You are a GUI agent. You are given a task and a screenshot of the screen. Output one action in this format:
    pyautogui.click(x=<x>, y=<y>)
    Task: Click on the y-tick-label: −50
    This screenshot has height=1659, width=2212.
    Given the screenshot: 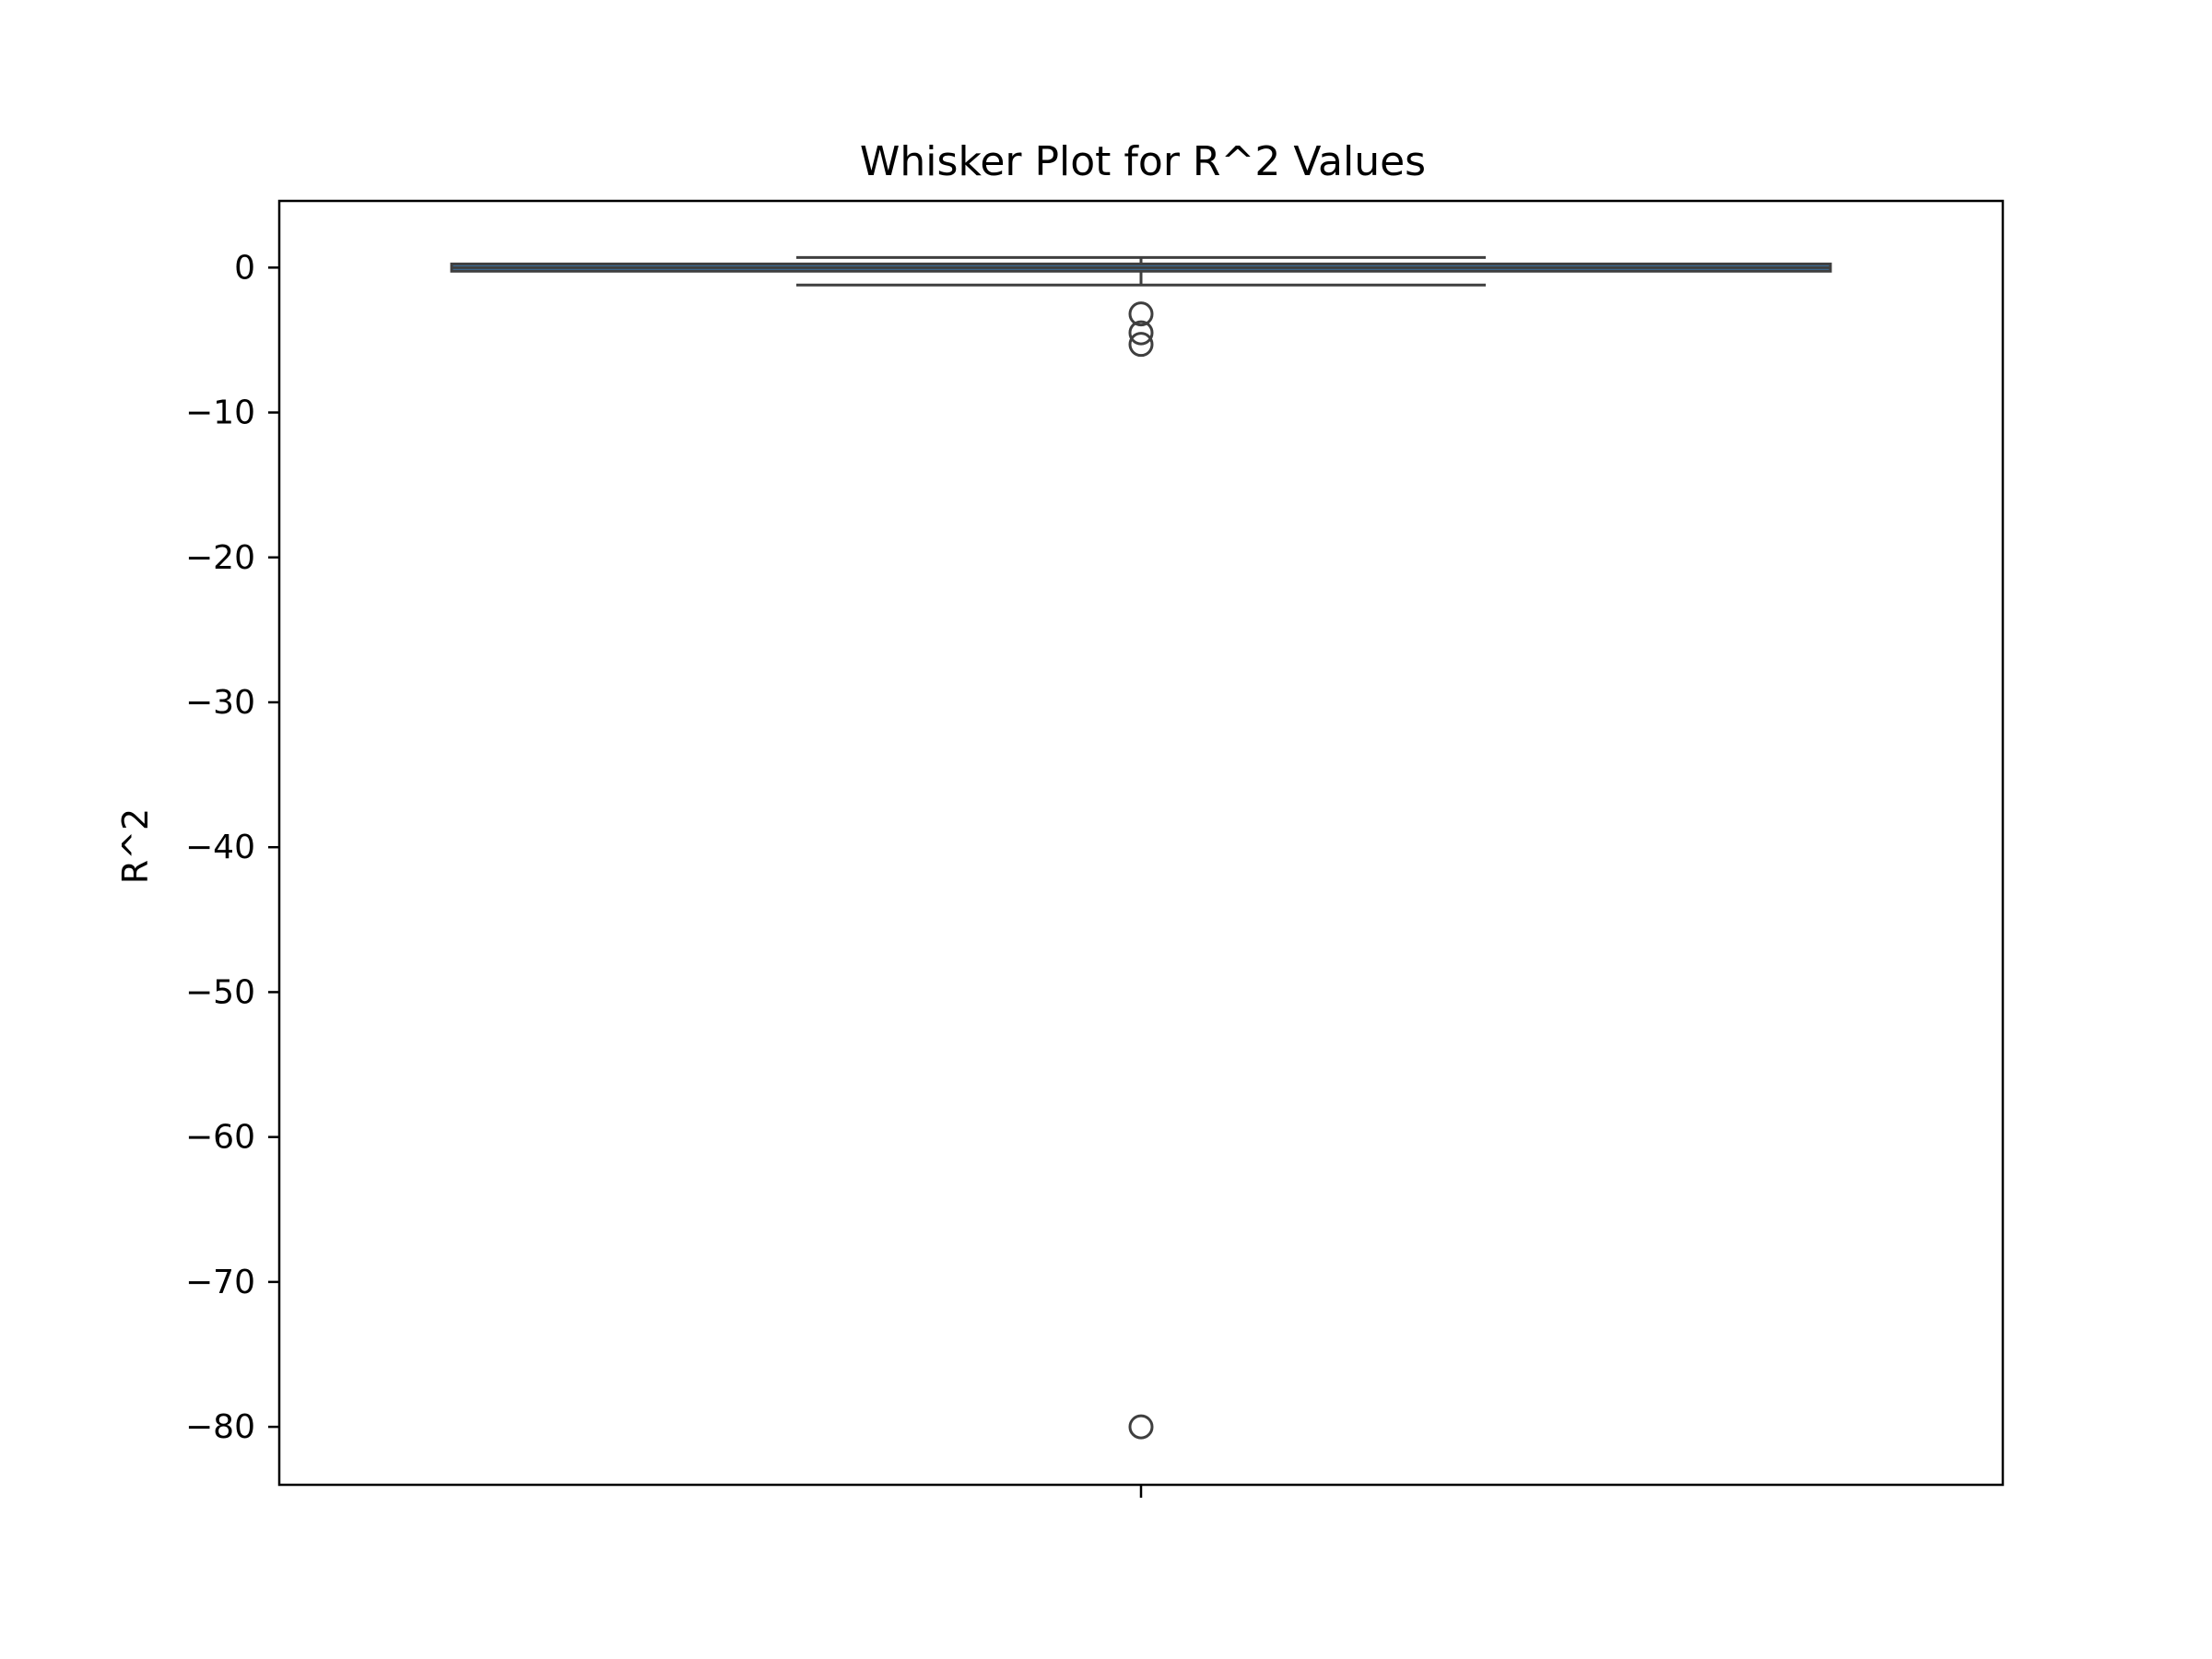 What is the action you would take?
    pyautogui.click(x=220, y=992)
    